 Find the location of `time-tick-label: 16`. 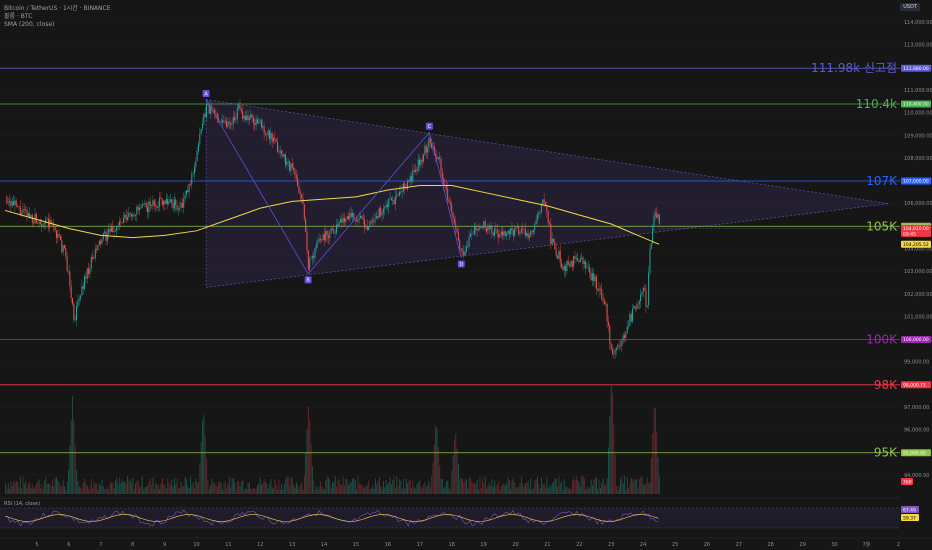

time-tick-label: 16 is located at coordinates (388, 545).